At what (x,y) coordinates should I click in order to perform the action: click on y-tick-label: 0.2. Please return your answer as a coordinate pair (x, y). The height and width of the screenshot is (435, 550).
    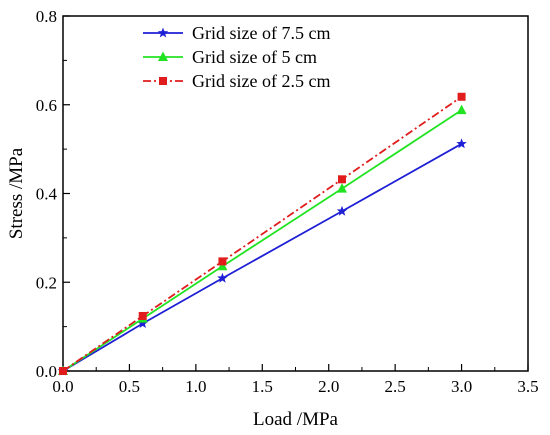
    Looking at the image, I should click on (46, 282).